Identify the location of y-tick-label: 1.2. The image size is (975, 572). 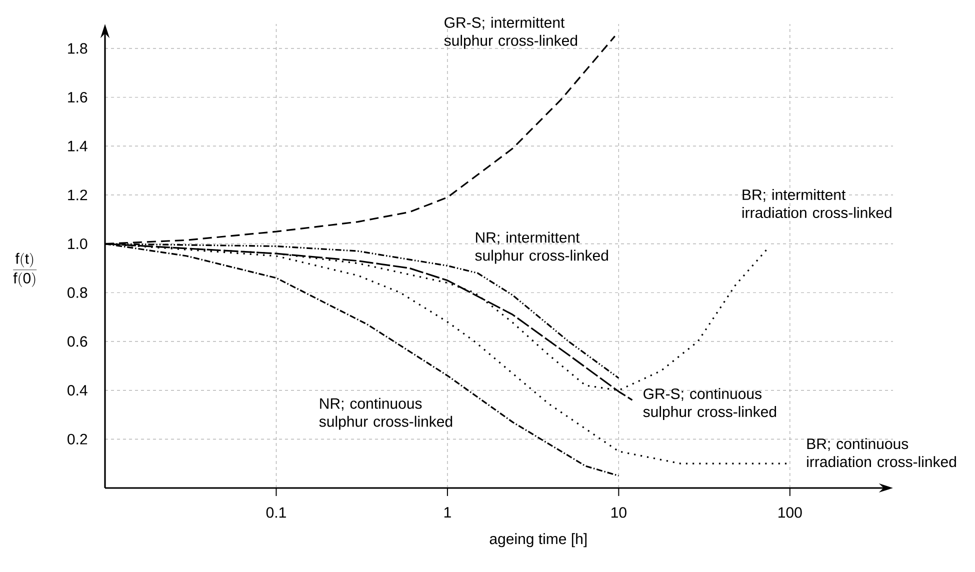
(78, 195).